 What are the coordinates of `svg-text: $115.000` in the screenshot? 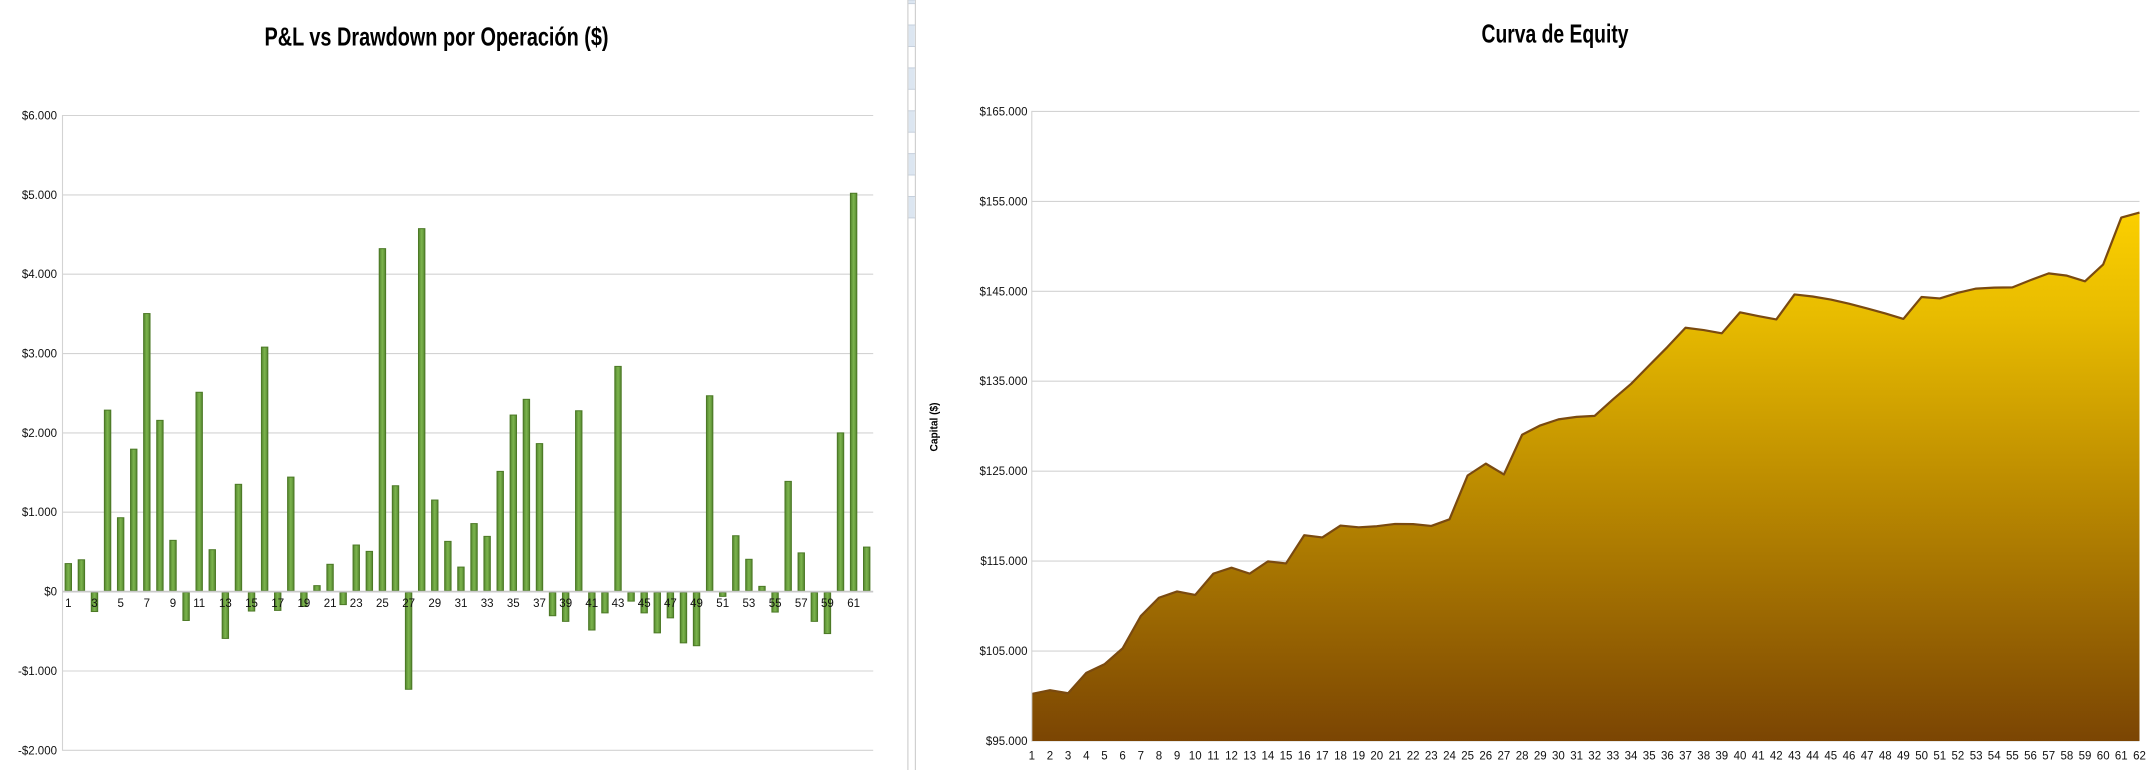 It's located at (1003, 562).